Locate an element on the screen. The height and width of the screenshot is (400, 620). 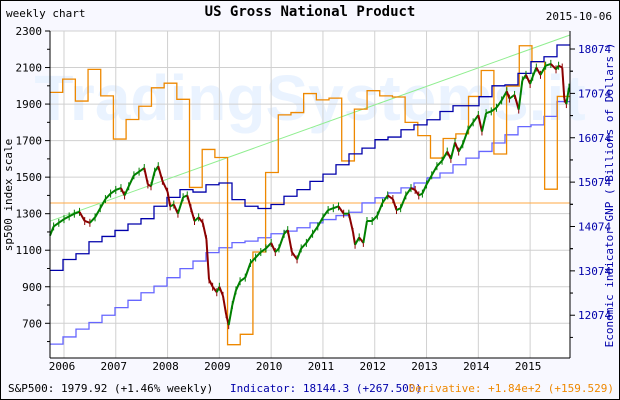
left-tick-label: 1900 is located at coordinates (29, 104).